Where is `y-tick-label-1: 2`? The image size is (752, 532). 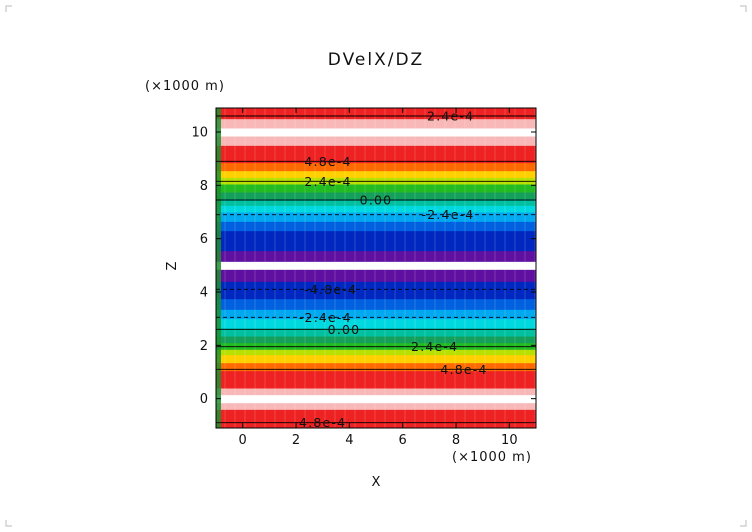
y-tick-label-1: 2 is located at coordinates (204, 346).